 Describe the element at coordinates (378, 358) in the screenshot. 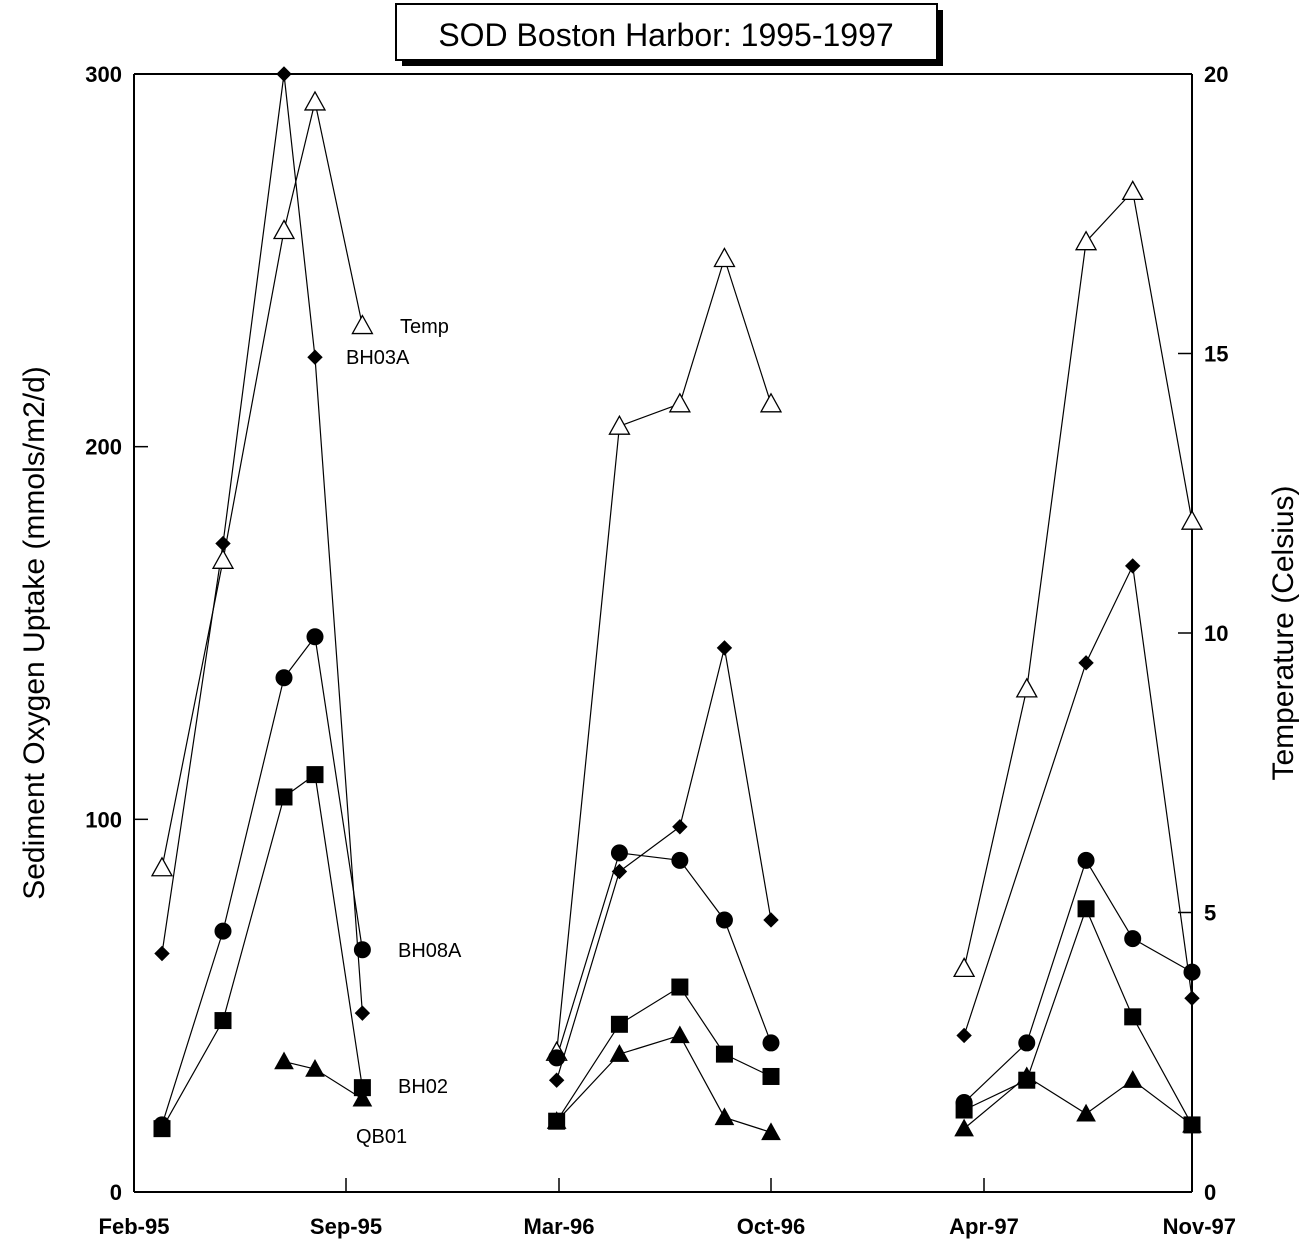

I see `series-label-bh03a: BH03A` at that location.